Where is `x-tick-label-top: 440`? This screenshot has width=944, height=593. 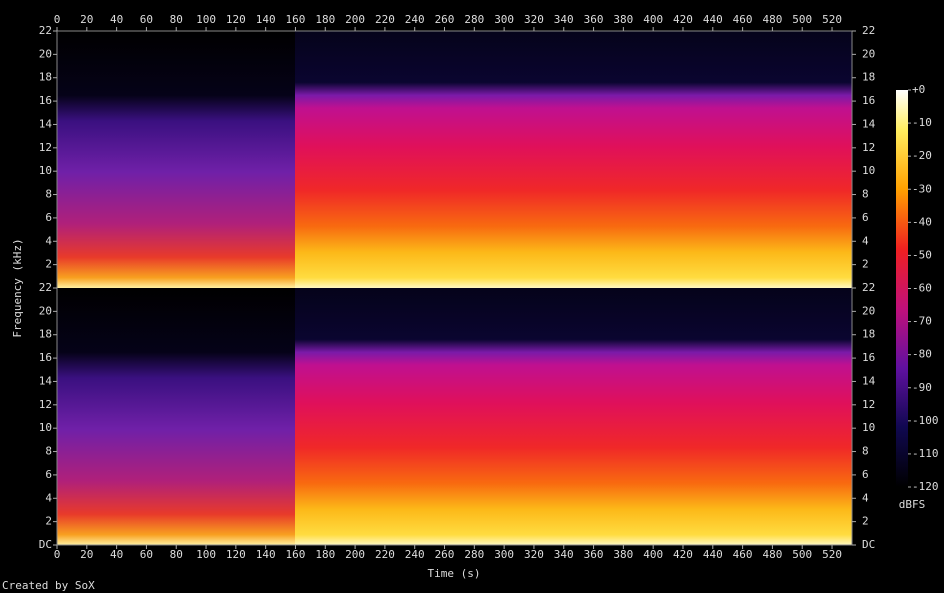
x-tick-label-top: 440 is located at coordinates (713, 19).